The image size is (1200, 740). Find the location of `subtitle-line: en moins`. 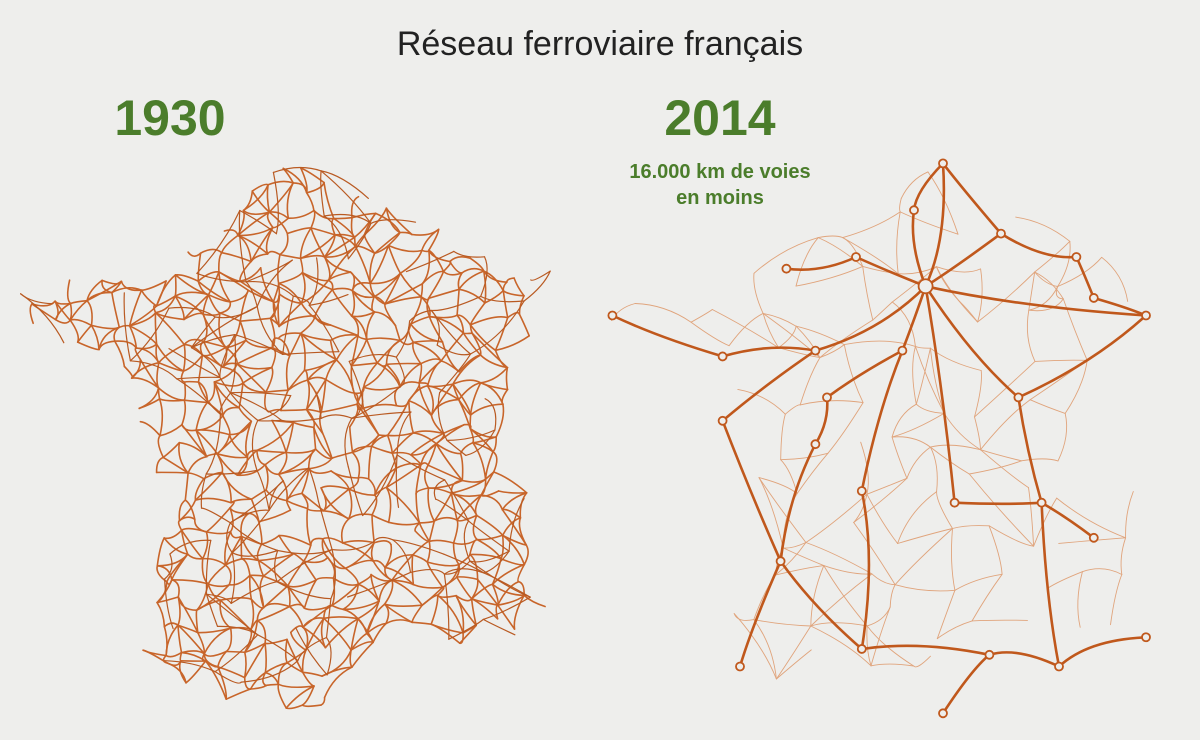

subtitle-line: en moins is located at coordinates (720, 198).